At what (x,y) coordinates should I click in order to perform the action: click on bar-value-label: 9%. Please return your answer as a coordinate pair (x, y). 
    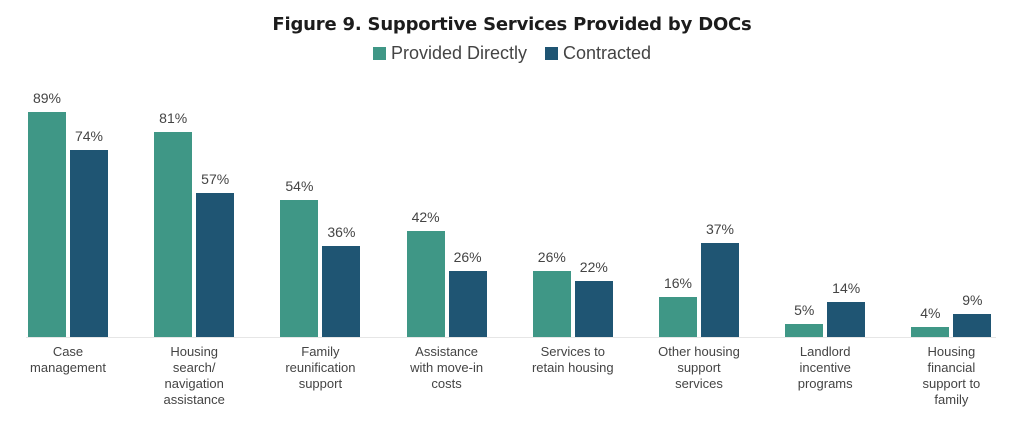
    Looking at the image, I should click on (972, 300).